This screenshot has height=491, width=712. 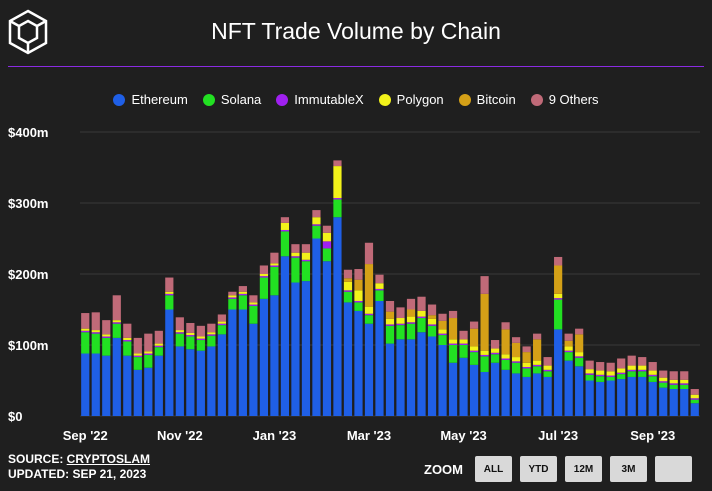 I want to click on y-tick-label: $0, so click(x=15, y=416).